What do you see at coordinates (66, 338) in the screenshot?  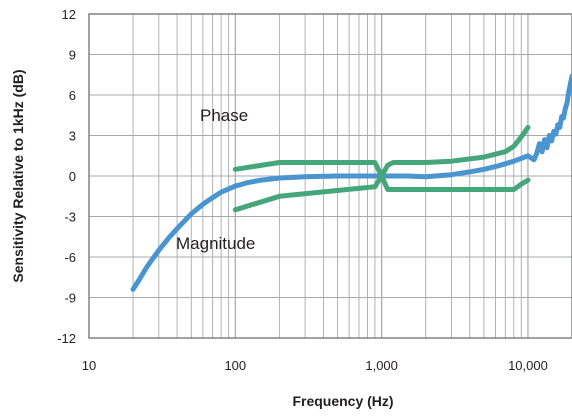 I see `y-tick-label: -12` at bounding box center [66, 338].